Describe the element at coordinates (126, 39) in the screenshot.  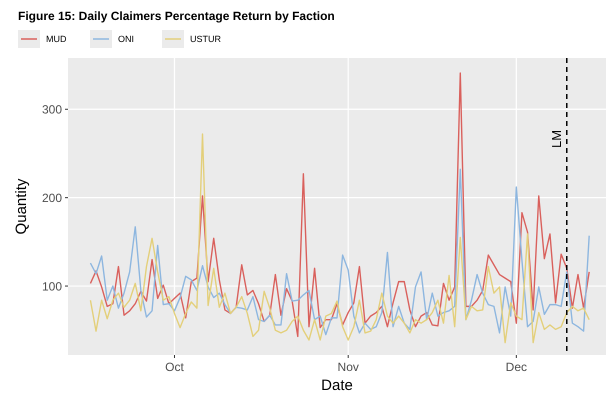
I see `legend-label: ONI` at that location.